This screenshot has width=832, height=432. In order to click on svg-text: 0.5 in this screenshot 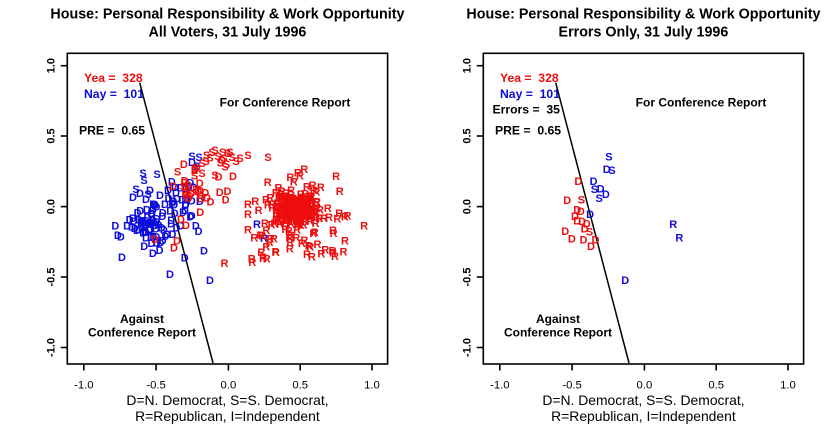, I will do `click(51, 135)`.